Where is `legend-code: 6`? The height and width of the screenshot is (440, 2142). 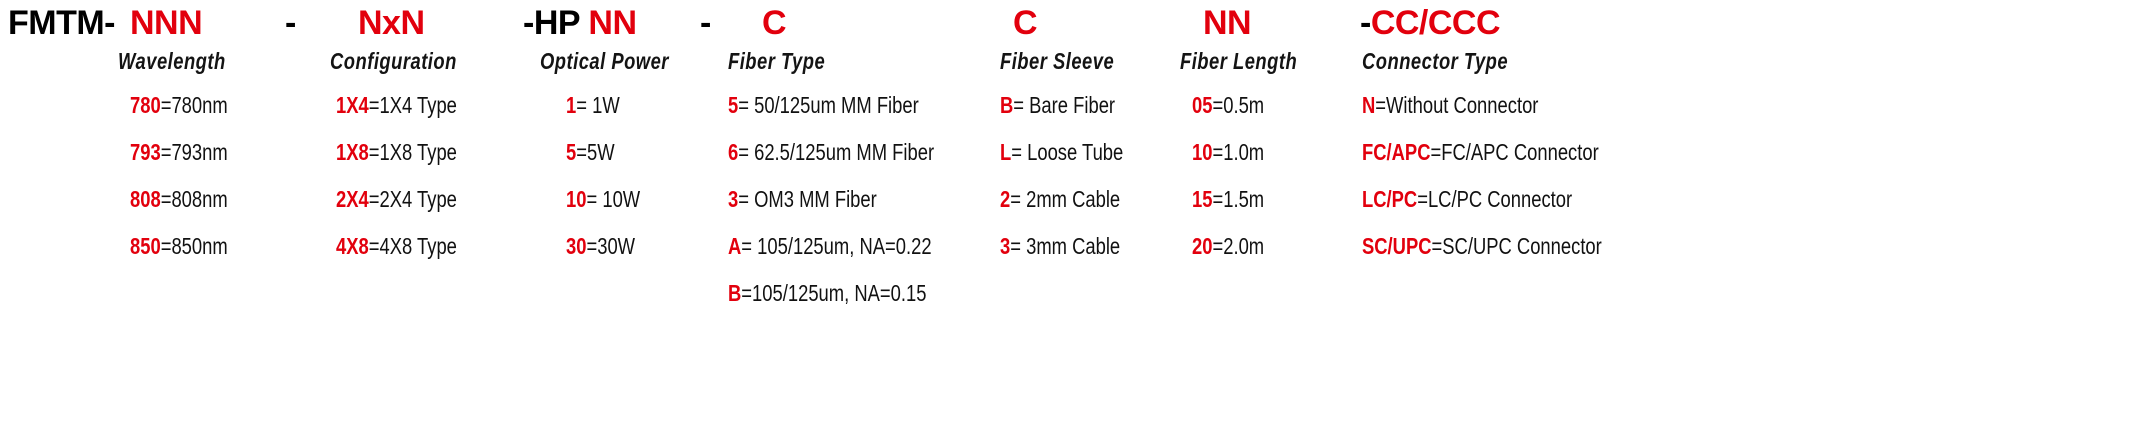 legend-code: 6 is located at coordinates (733, 152).